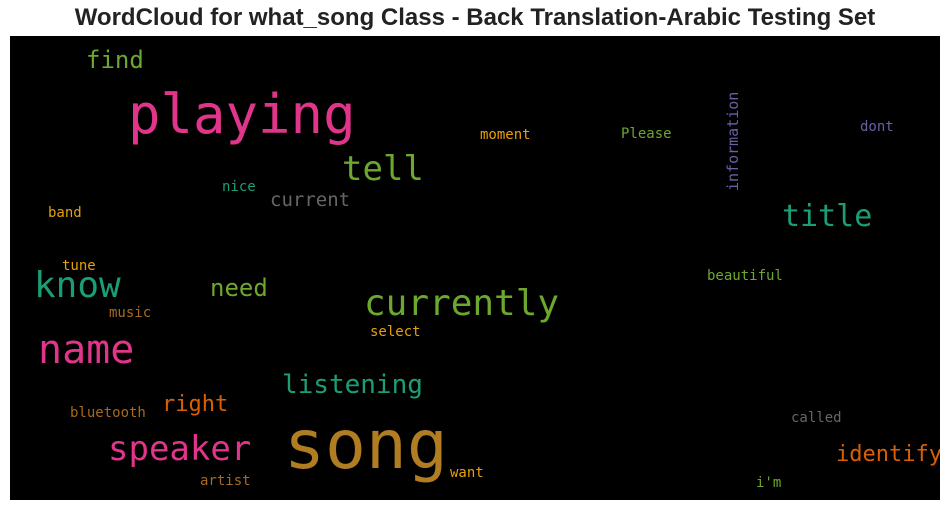 Image resolution: width=950 pixels, height=511 pixels. What do you see at coordinates (395, 332) in the screenshot?
I see `word-select: select` at bounding box center [395, 332].